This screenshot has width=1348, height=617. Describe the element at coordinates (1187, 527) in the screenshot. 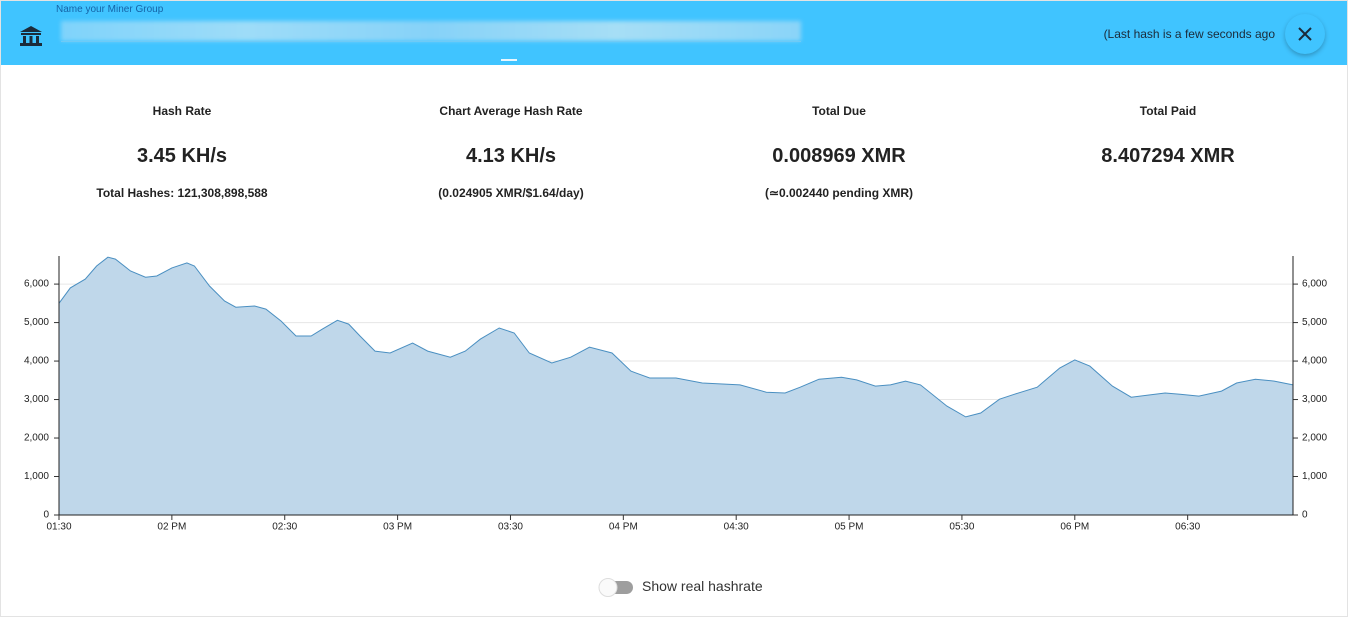

I see `x-tick-label: 06:30` at that location.